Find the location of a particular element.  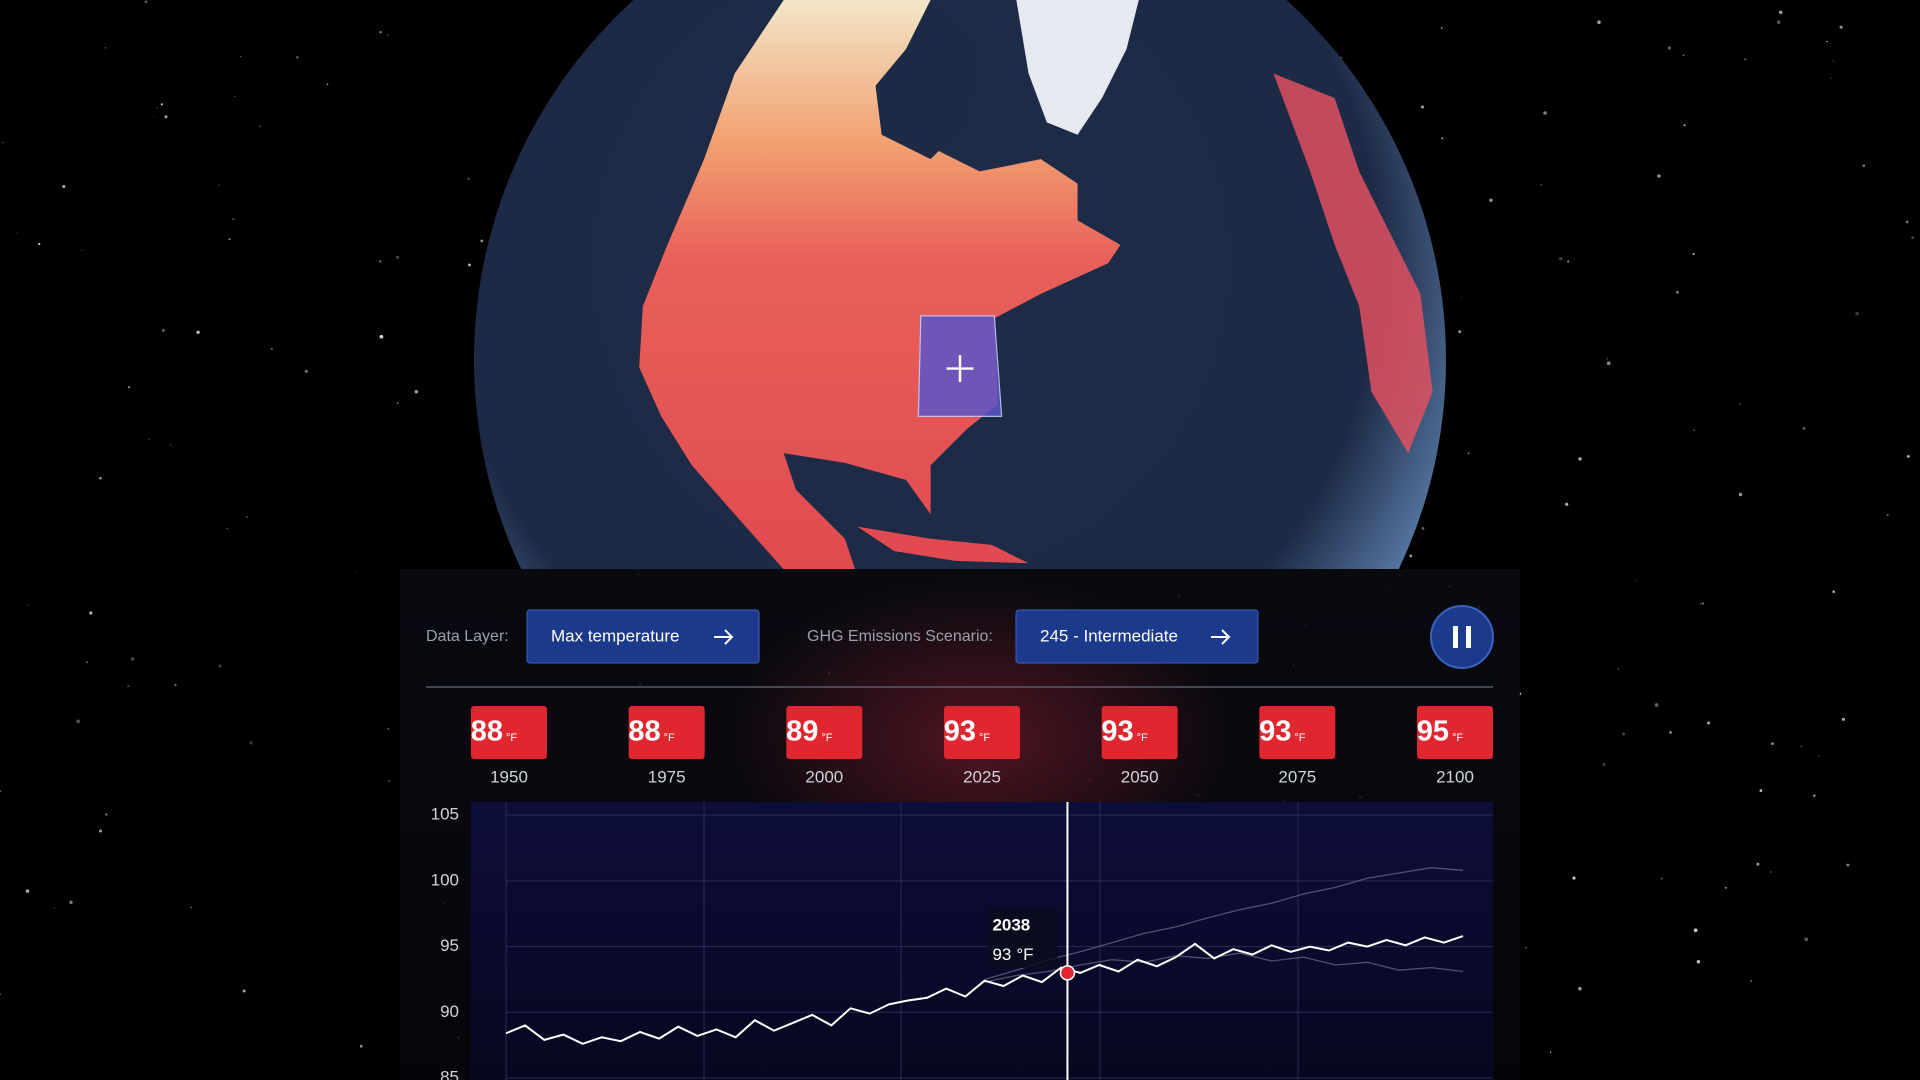

data-layer-value: Max temperature is located at coordinates (615, 635).